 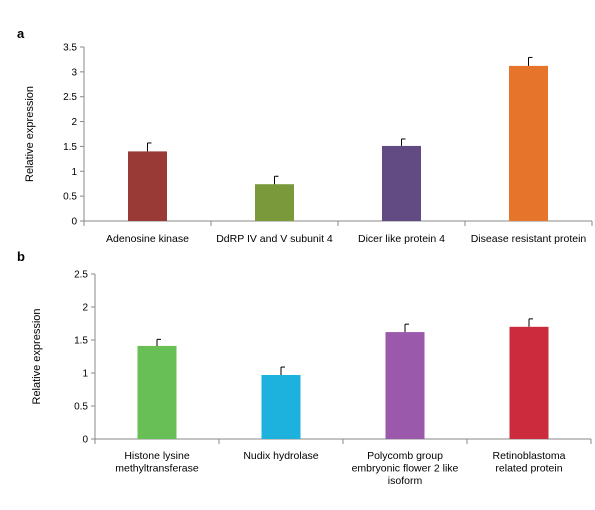 I want to click on category-label-line: Adenosine kinase, so click(x=147, y=239).